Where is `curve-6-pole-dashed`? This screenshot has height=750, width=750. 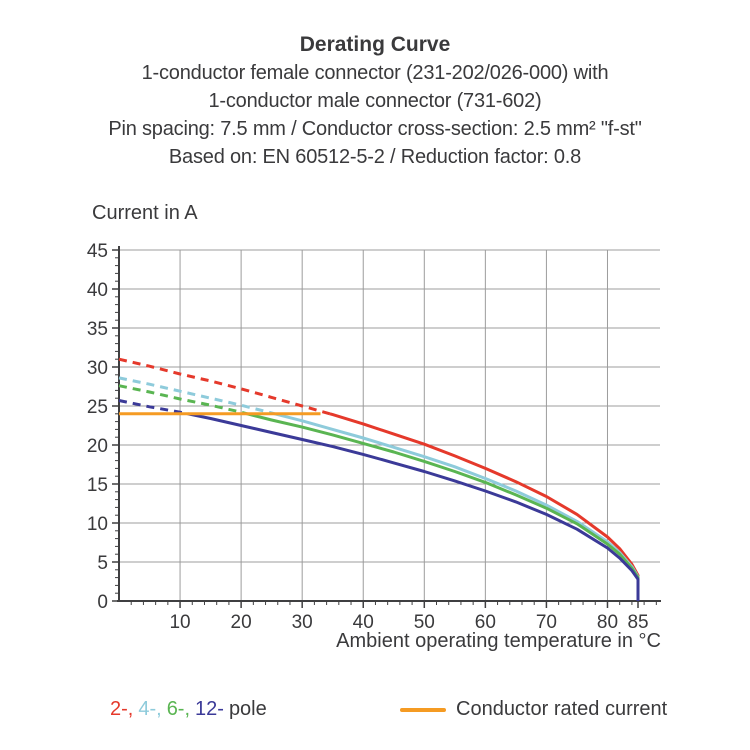
curve-6-pole-dashed is located at coordinates (183, 400).